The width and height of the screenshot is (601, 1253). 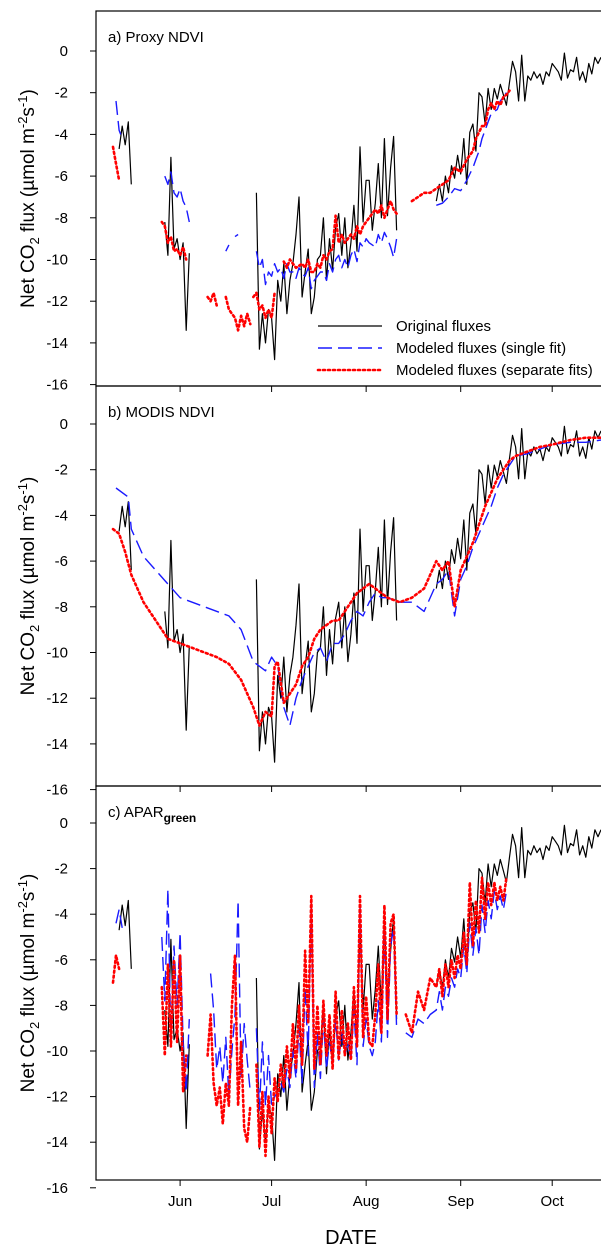 I want to click on x-axis-title: DATE, so click(x=351, y=1238).